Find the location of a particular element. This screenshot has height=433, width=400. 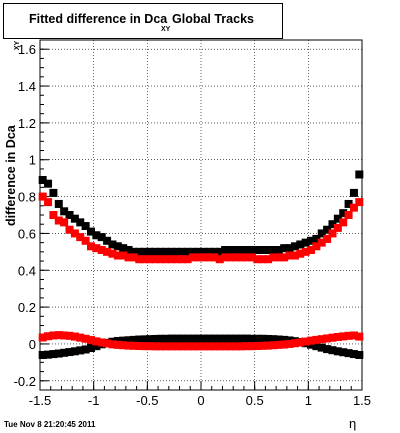

series-3-markers is located at coordinates (201, 346).